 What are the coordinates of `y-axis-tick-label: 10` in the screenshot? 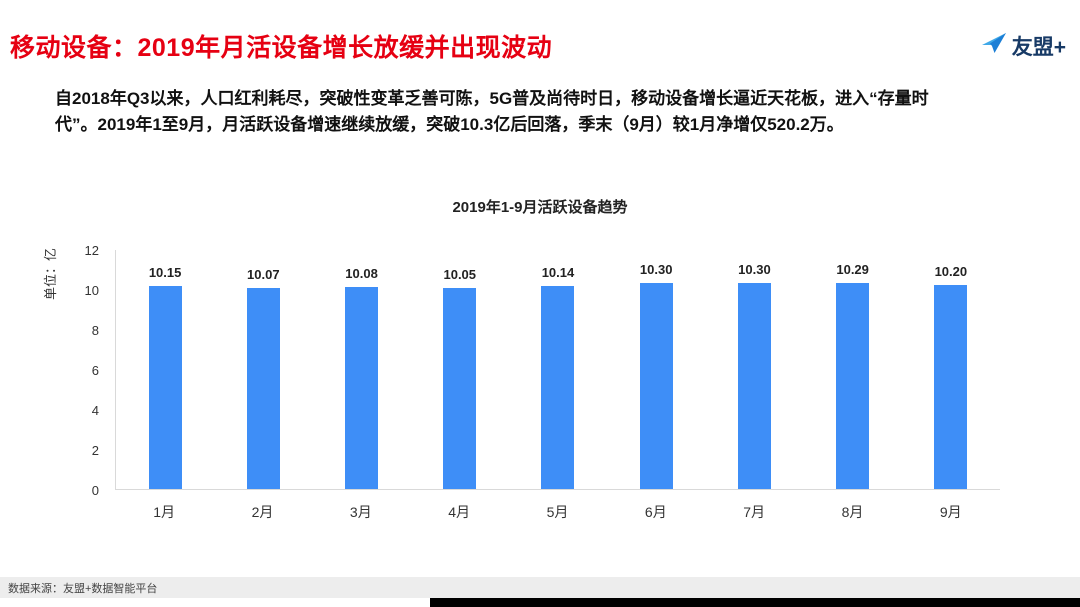 It's located at (91, 290).